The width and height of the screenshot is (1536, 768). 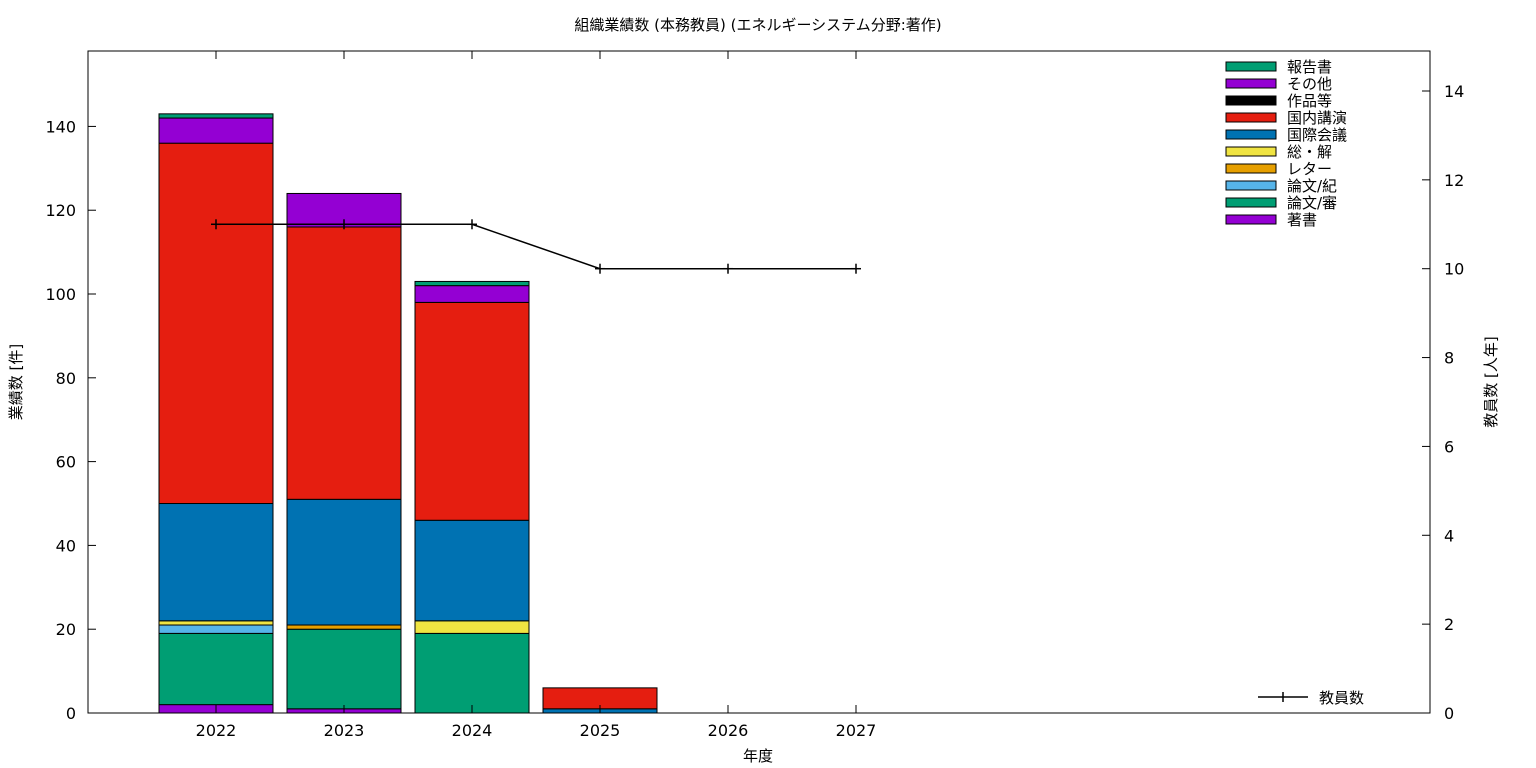 What do you see at coordinates (1309, 152) in the screenshot?
I see `legend-label-5: 総・解` at bounding box center [1309, 152].